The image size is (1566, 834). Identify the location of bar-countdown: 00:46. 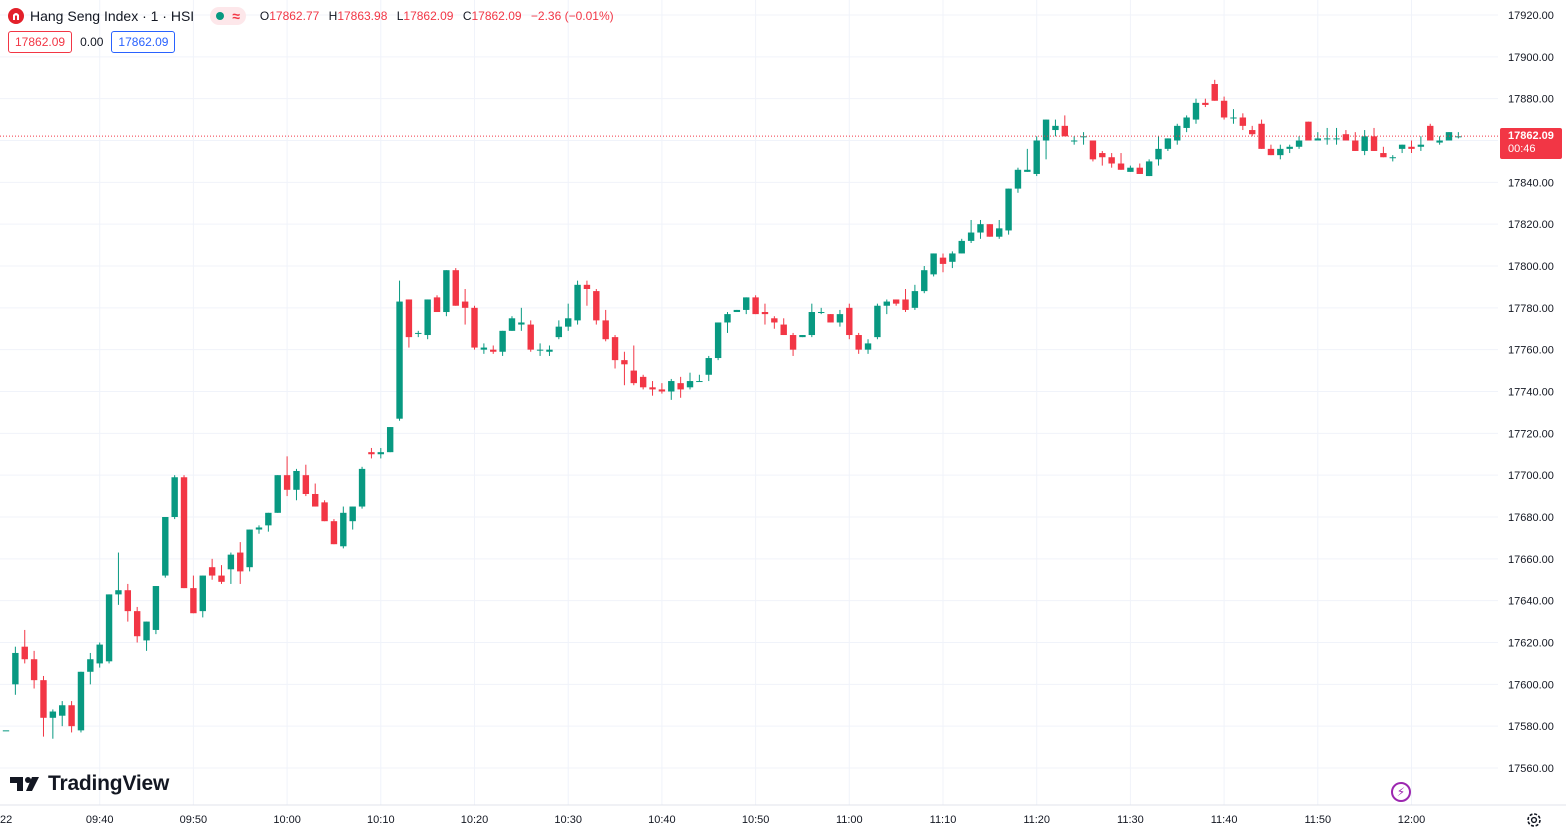
(1522, 149).